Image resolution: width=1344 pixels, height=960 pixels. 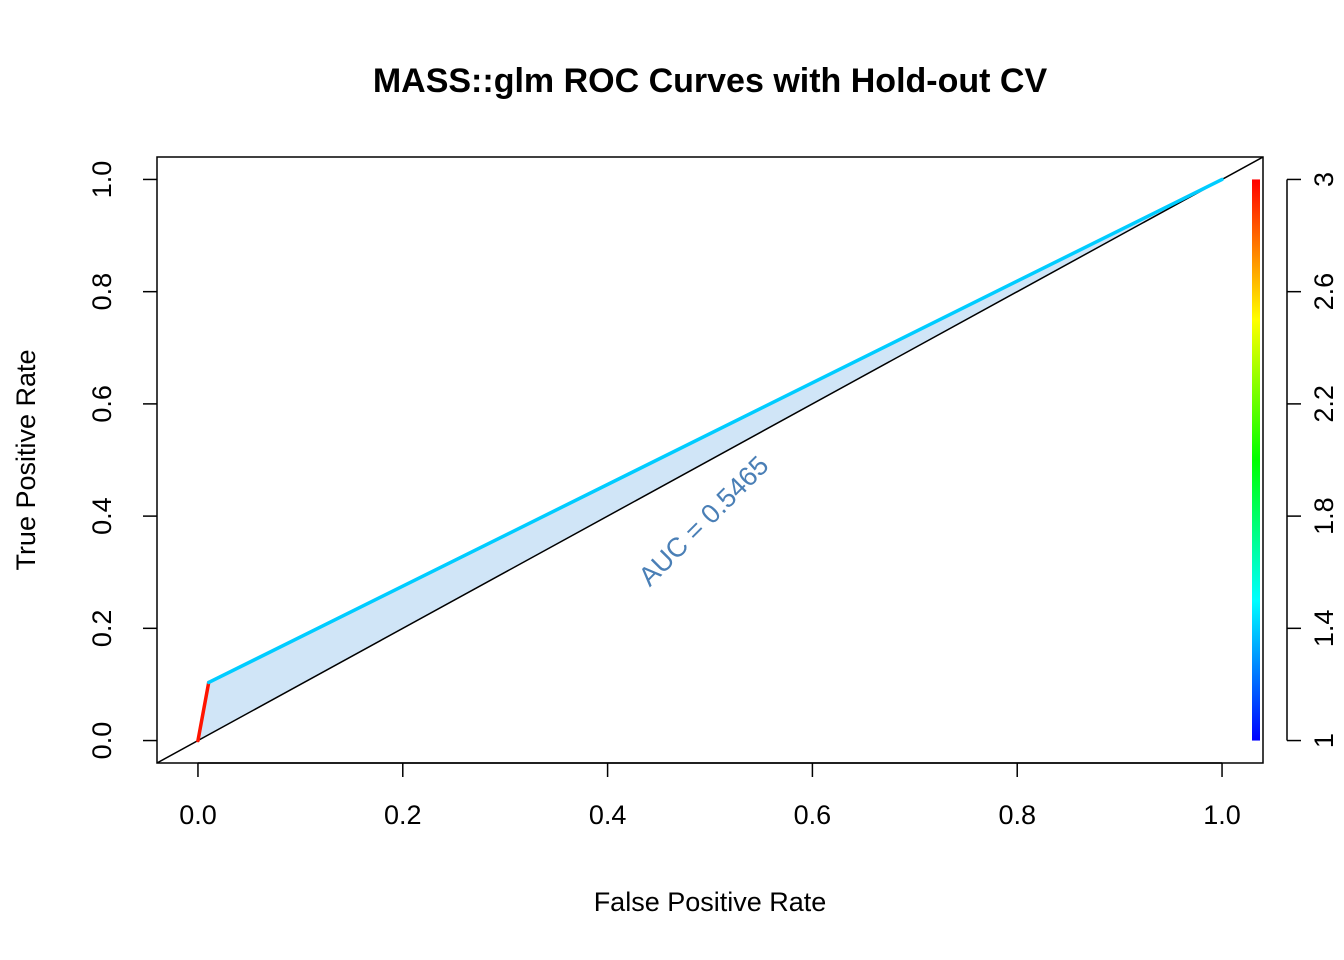 I want to click on x-tick-label: 0.6, so click(x=813, y=815).